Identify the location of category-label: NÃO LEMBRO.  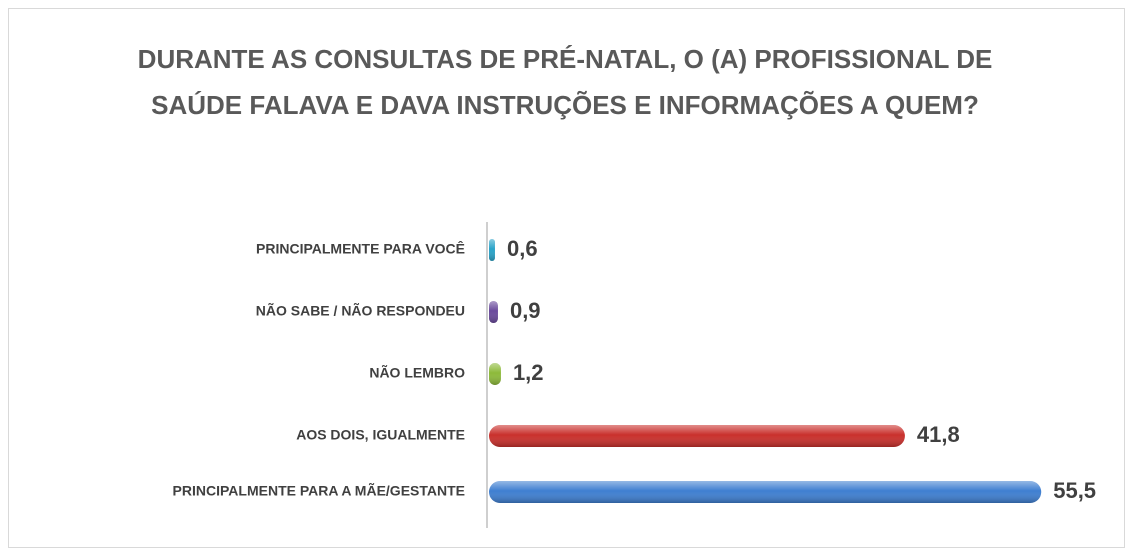
(417, 372).